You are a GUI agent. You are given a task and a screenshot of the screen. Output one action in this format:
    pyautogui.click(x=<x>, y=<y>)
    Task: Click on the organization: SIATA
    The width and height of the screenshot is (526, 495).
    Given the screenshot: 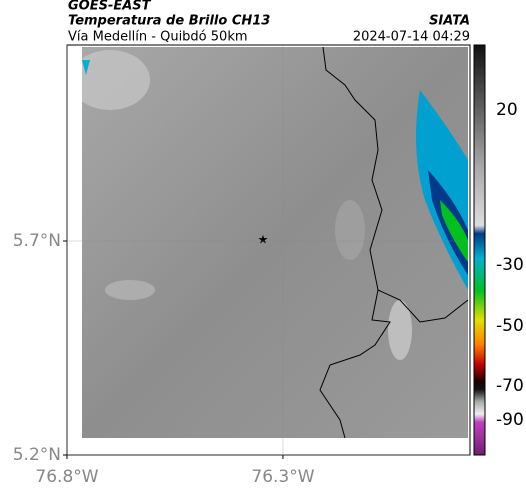 What is the action you would take?
    pyautogui.click(x=449, y=21)
    